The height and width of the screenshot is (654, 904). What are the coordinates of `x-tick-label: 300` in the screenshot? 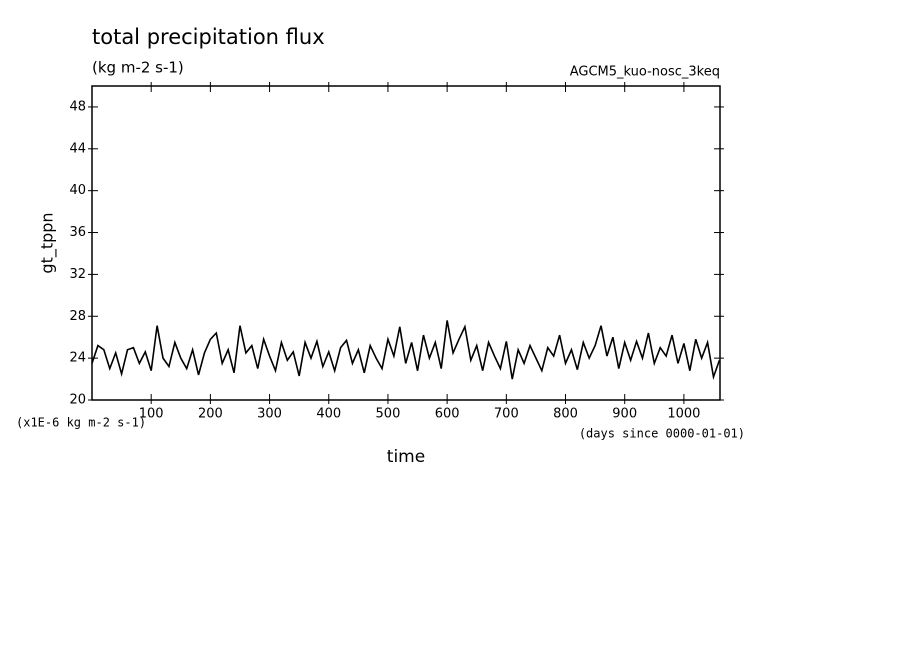 It's located at (269, 414).